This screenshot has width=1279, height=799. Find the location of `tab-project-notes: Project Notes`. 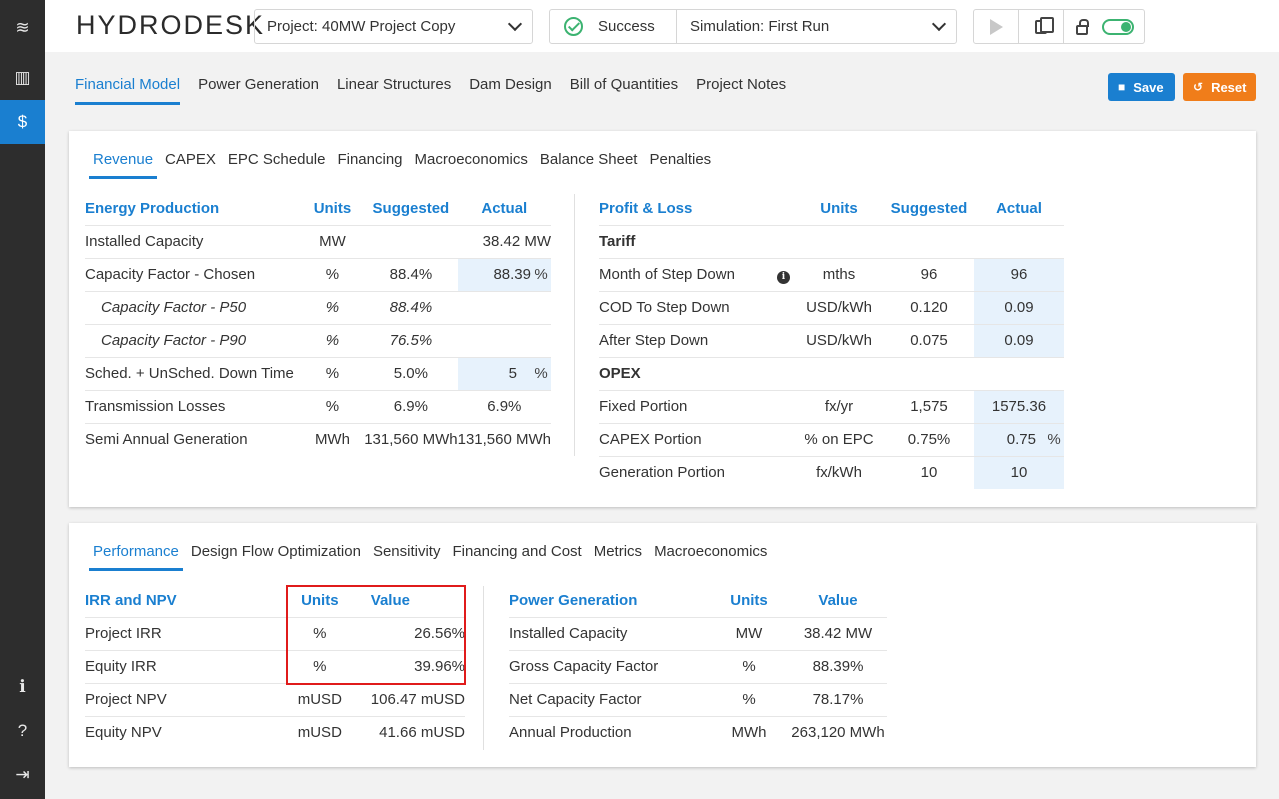

tab-project-notes: Project Notes is located at coordinates (741, 84).